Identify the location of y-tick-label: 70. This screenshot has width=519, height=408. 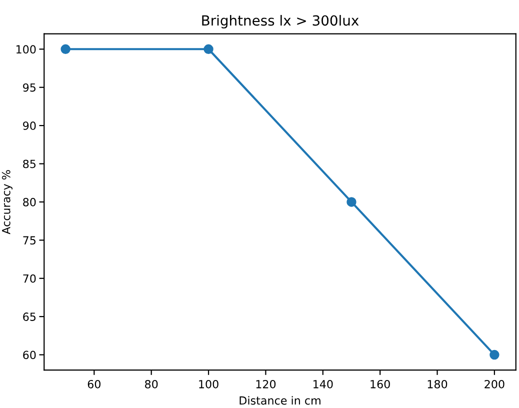
(29, 278).